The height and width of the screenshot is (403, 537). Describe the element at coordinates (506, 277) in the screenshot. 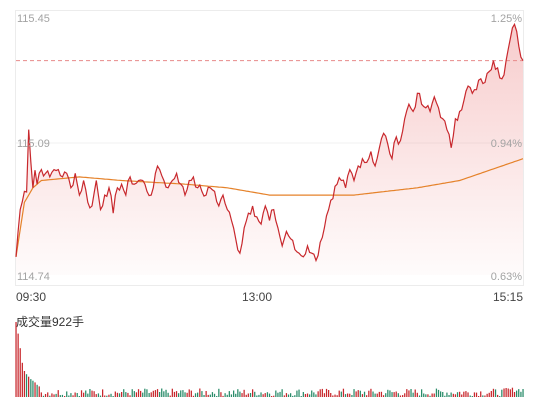

I see `percent-tick-bottom: 0.63%` at that location.